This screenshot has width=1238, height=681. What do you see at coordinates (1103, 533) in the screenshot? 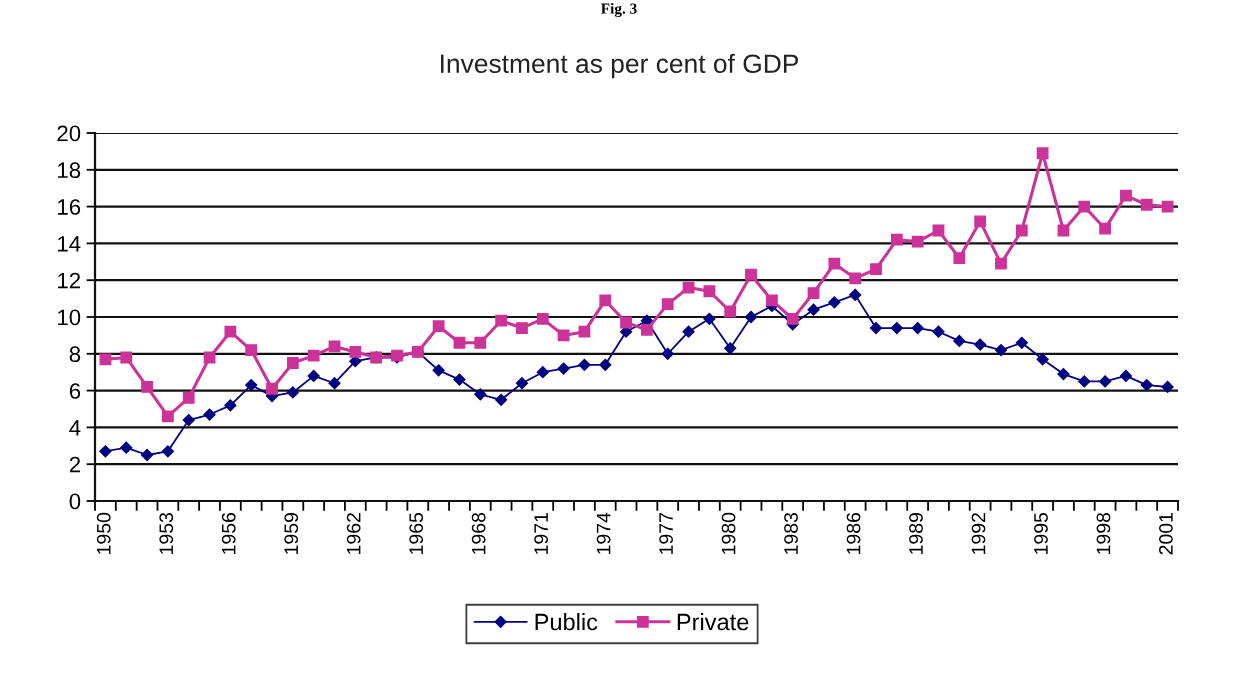
I see `x-tick-label: 1998` at bounding box center [1103, 533].